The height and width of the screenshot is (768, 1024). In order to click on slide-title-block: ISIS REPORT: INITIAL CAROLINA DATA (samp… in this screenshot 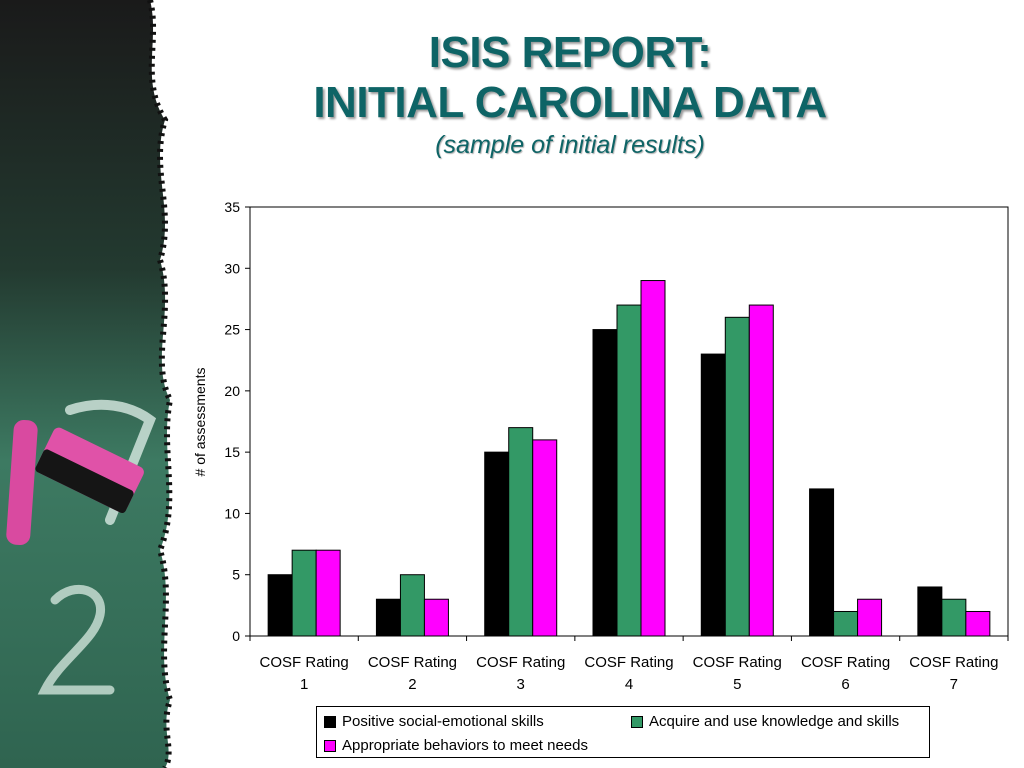, I will do `click(570, 95)`.